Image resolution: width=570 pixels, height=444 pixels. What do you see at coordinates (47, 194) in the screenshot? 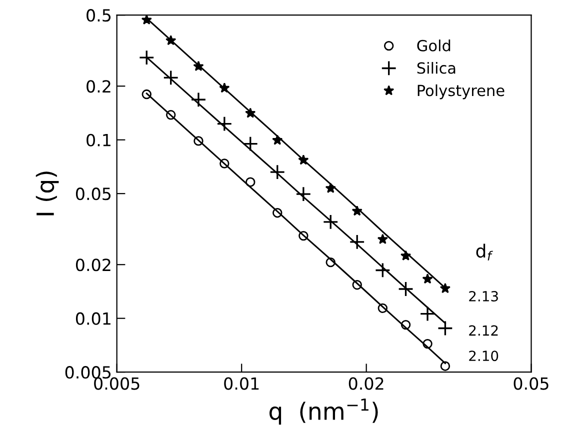
I see `y-axis-title: I (q)` at bounding box center [47, 194].